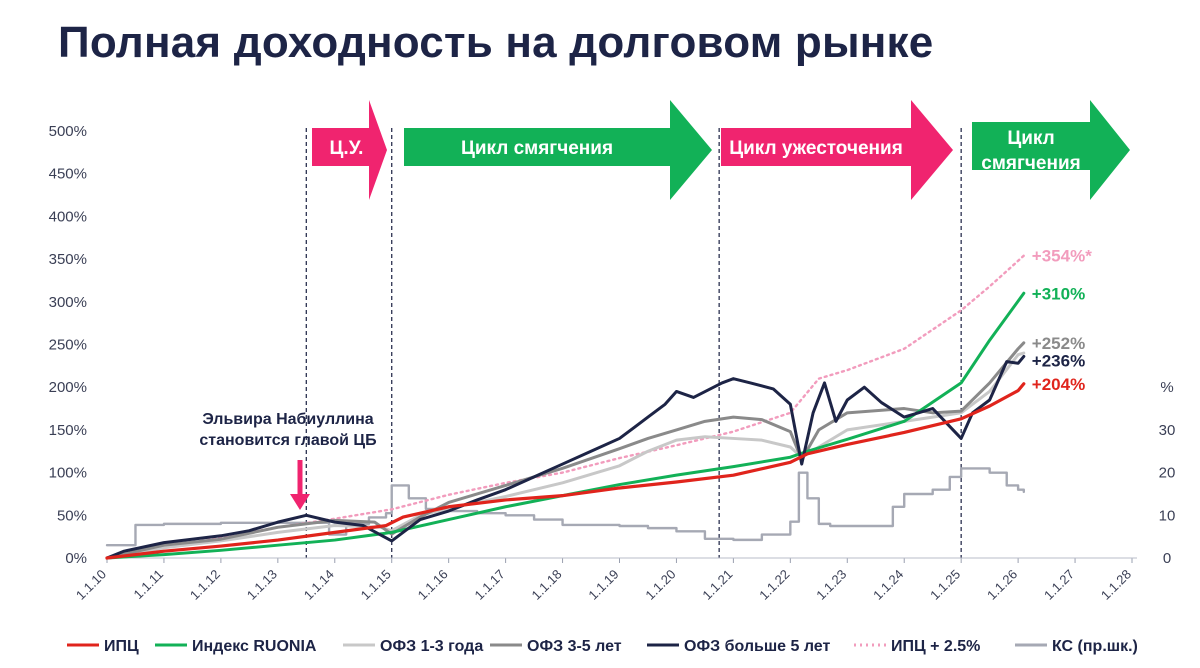 This screenshot has height=668, width=1200. Describe the element at coordinates (945, 585) in the screenshot. I see `x-tick-label: 1.1.25` at that location.